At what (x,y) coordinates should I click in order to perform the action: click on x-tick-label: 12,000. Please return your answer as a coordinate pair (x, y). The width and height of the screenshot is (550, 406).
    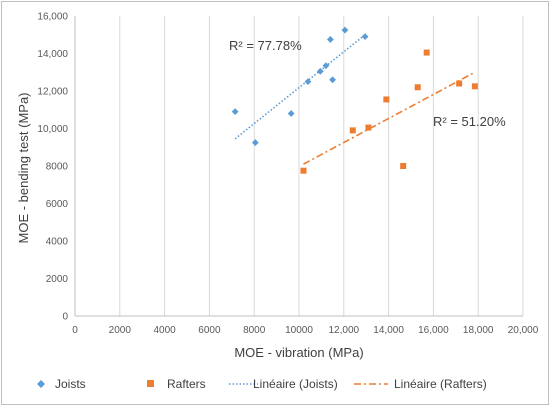
    Looking at the image, I should click on (344, 330).